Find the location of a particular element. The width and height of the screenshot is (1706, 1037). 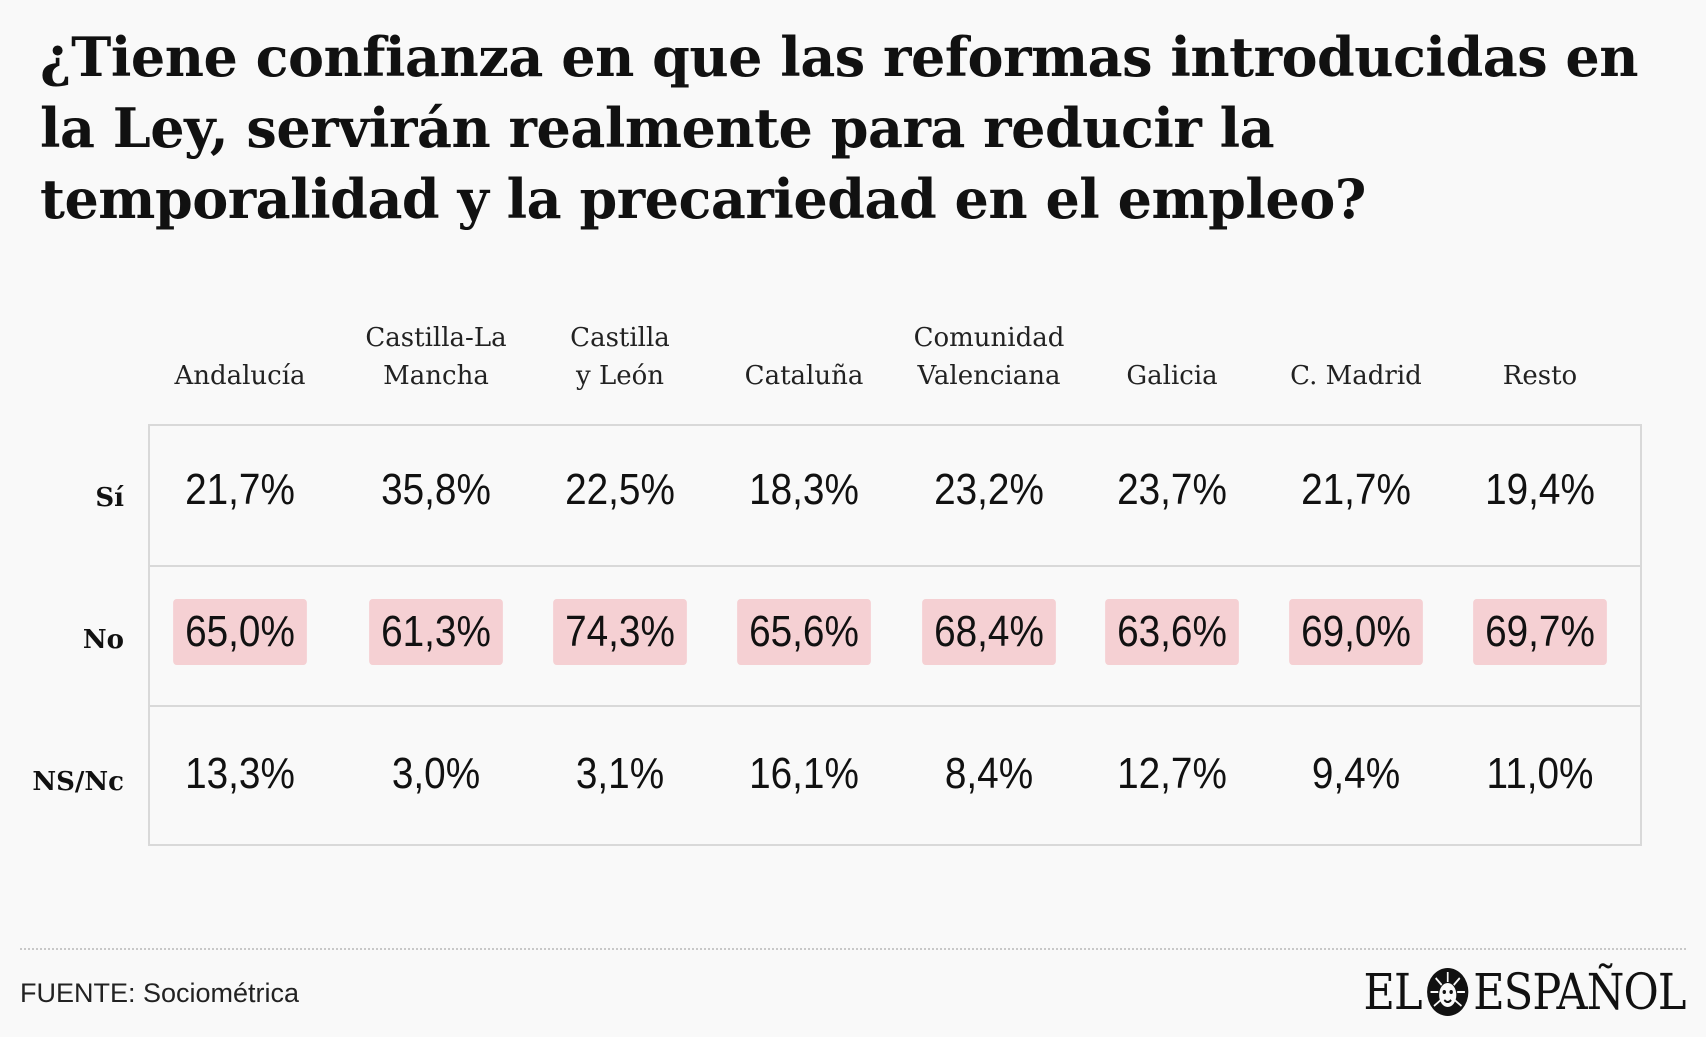

lion-head-icon is located at coordinates (1448, 992).